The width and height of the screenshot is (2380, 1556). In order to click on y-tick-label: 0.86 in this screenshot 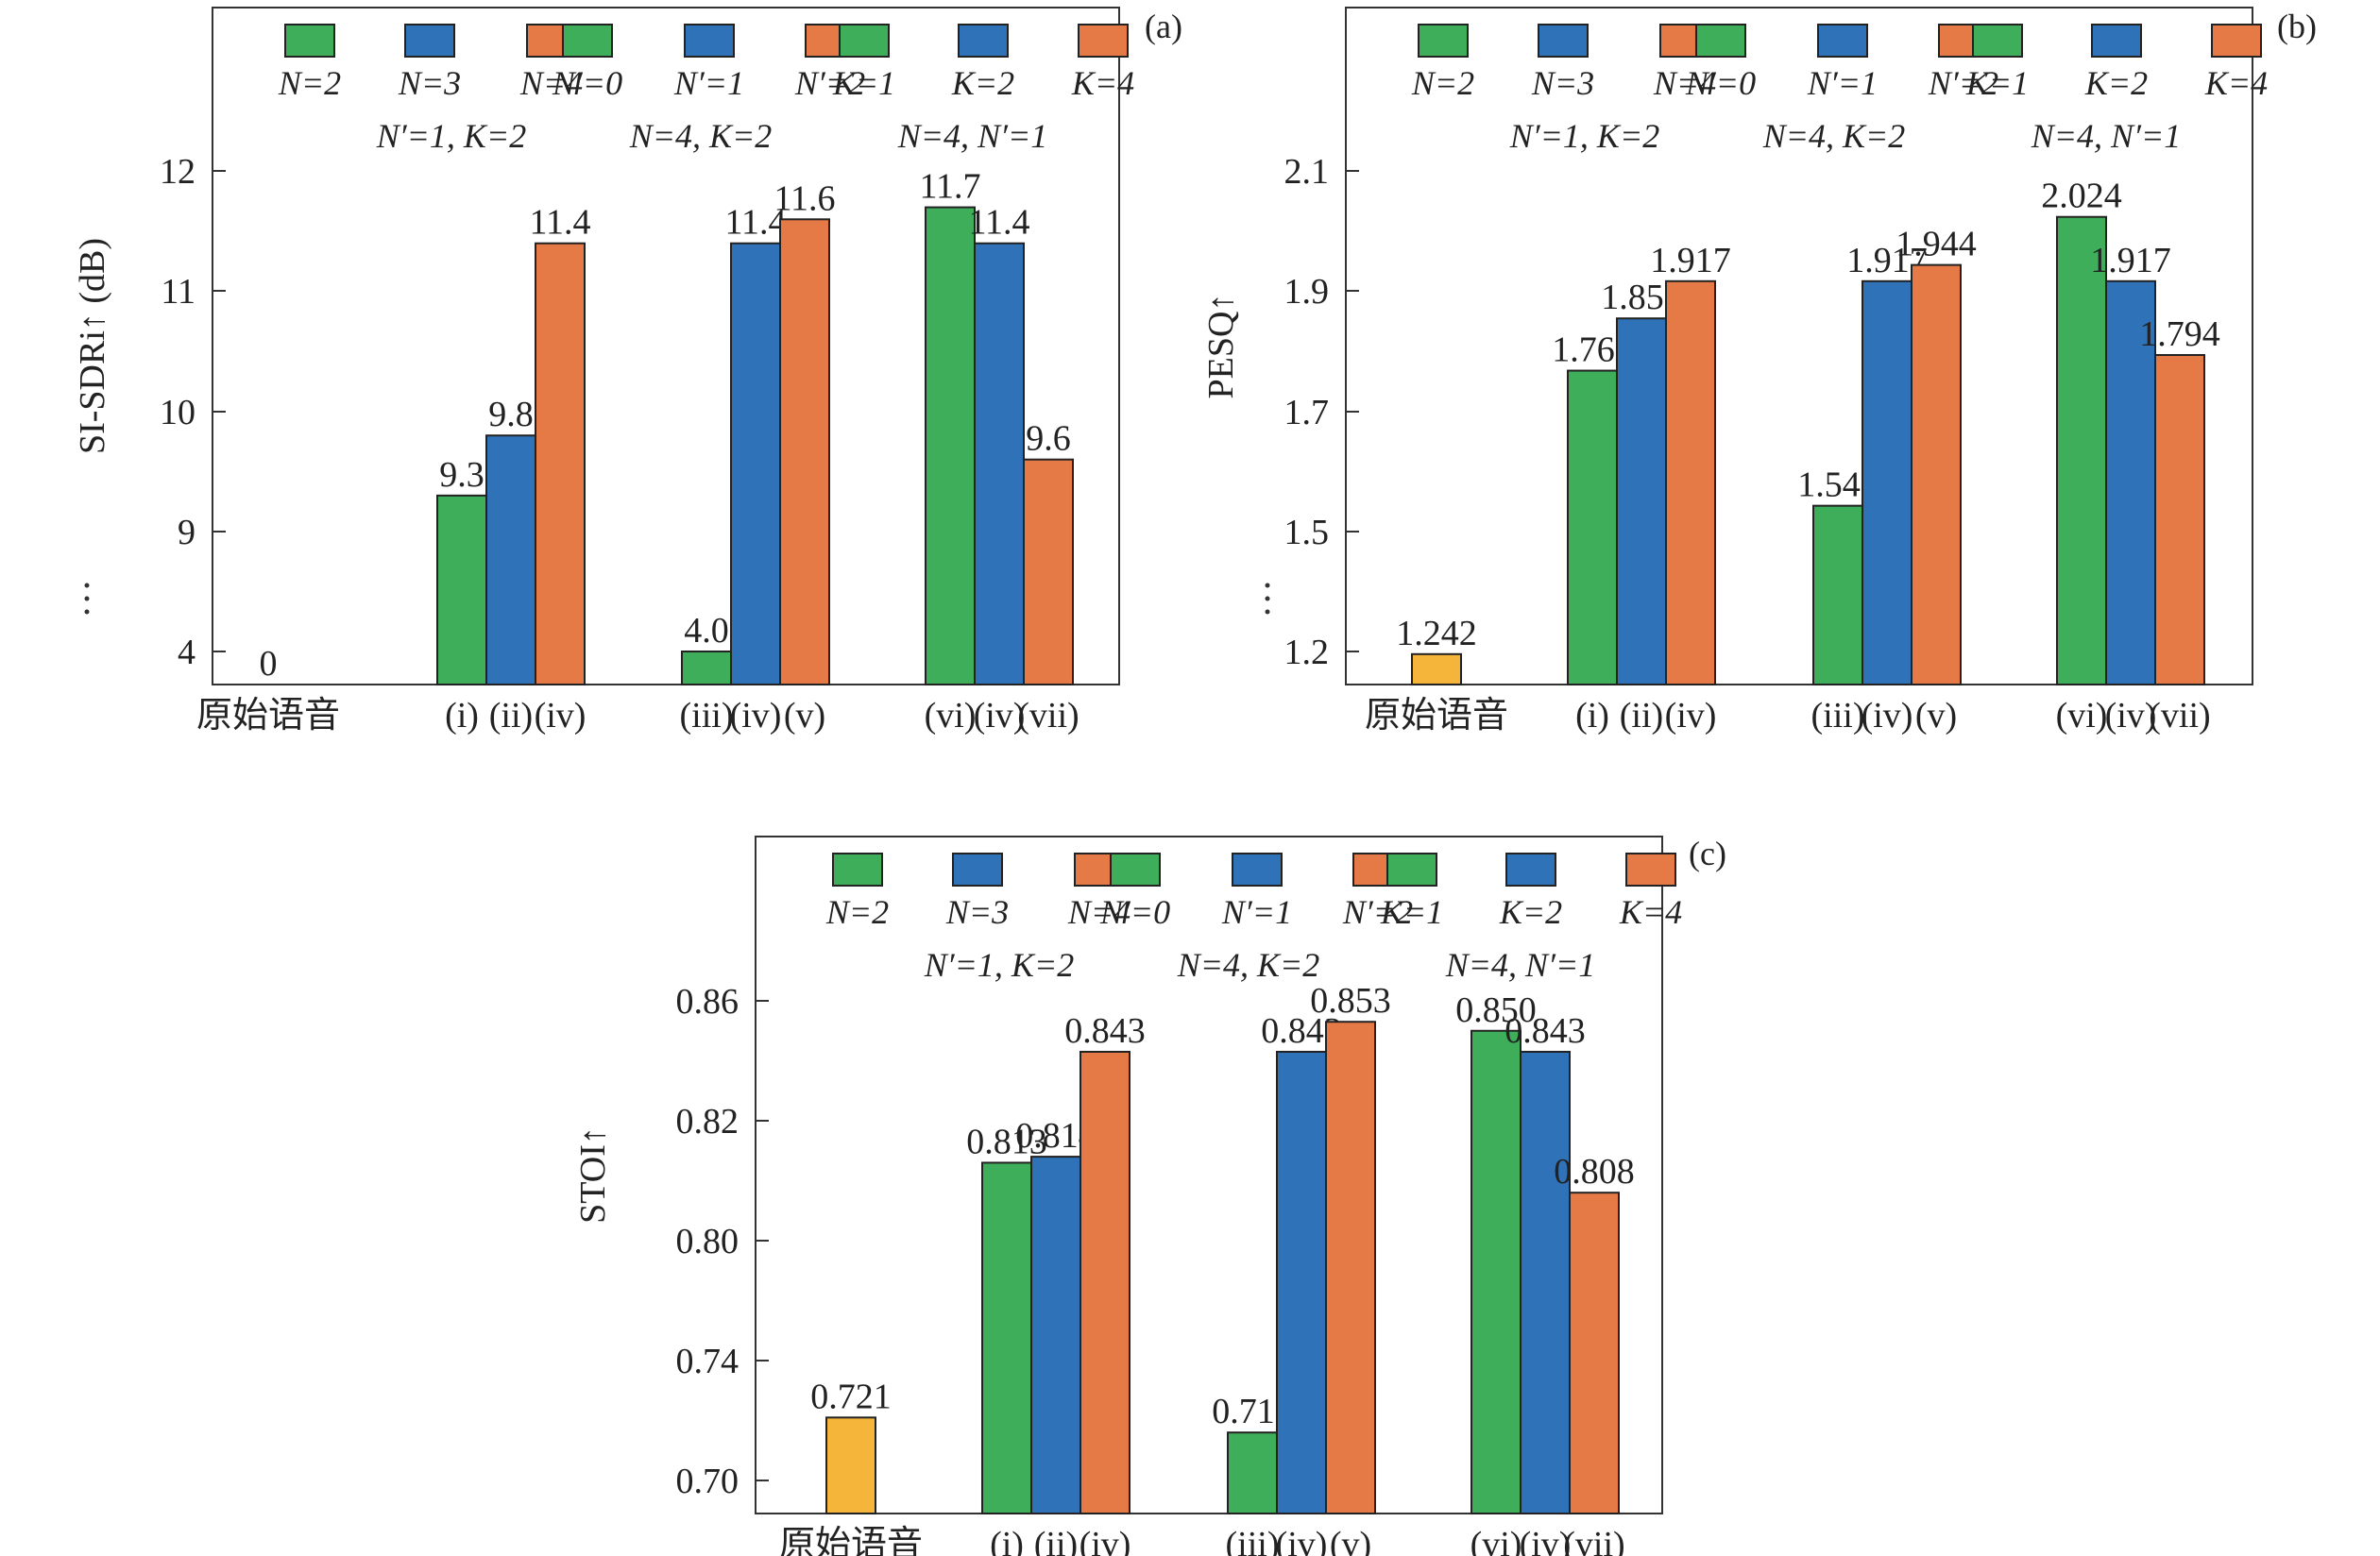, I will do `click(708, 1002)`.